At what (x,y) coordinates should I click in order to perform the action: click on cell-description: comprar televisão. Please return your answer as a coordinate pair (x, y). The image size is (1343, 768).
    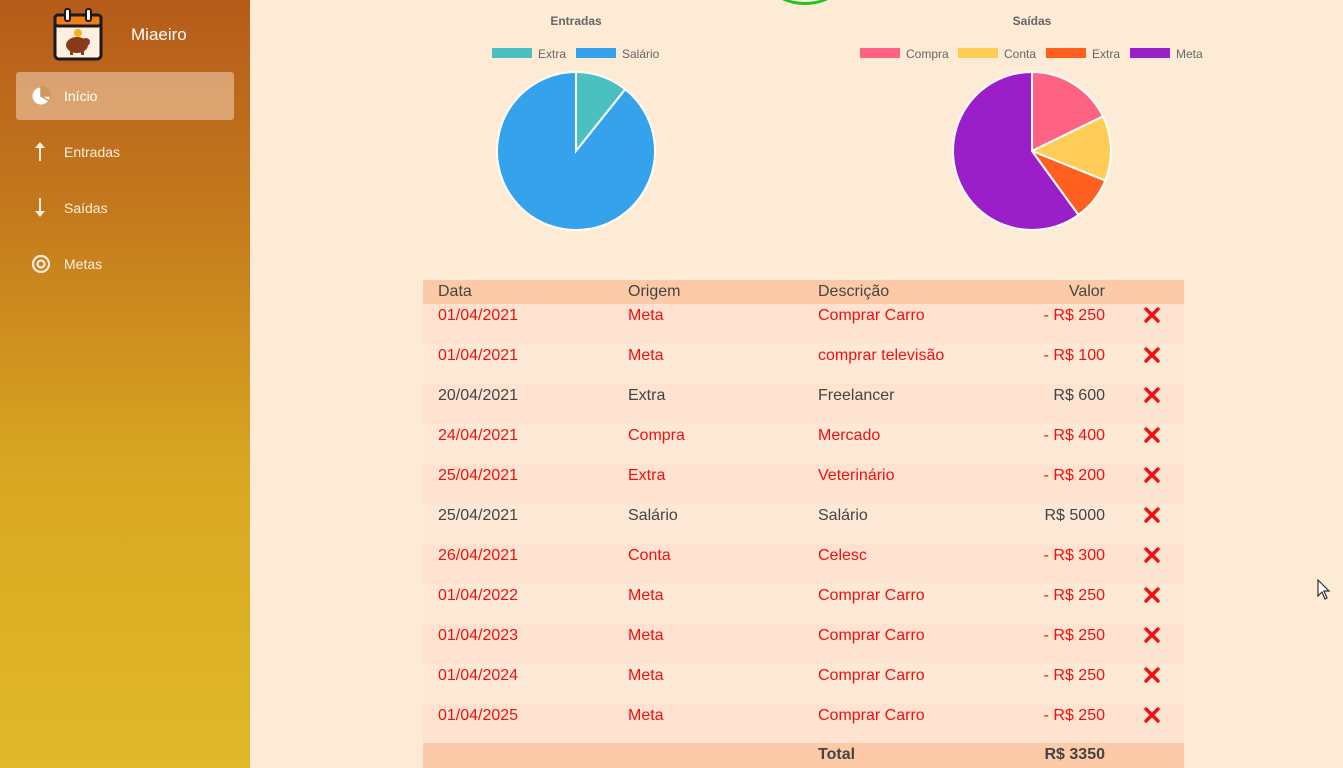
    Looking at the image, I should click on (881, 355).